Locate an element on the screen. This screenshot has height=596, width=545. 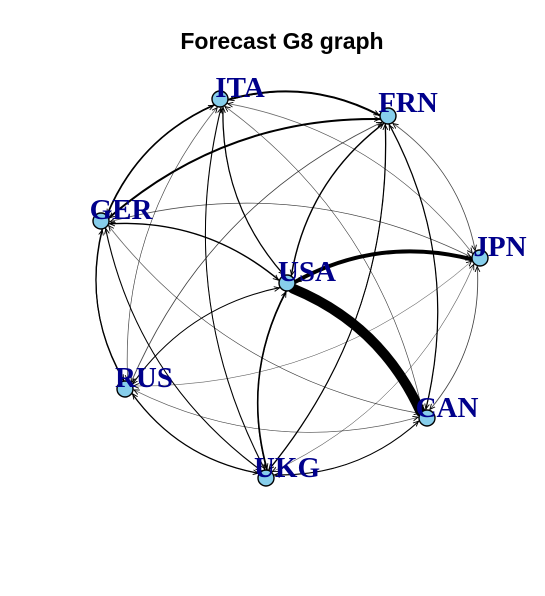
node-ita is located at coordinates (220, 99).